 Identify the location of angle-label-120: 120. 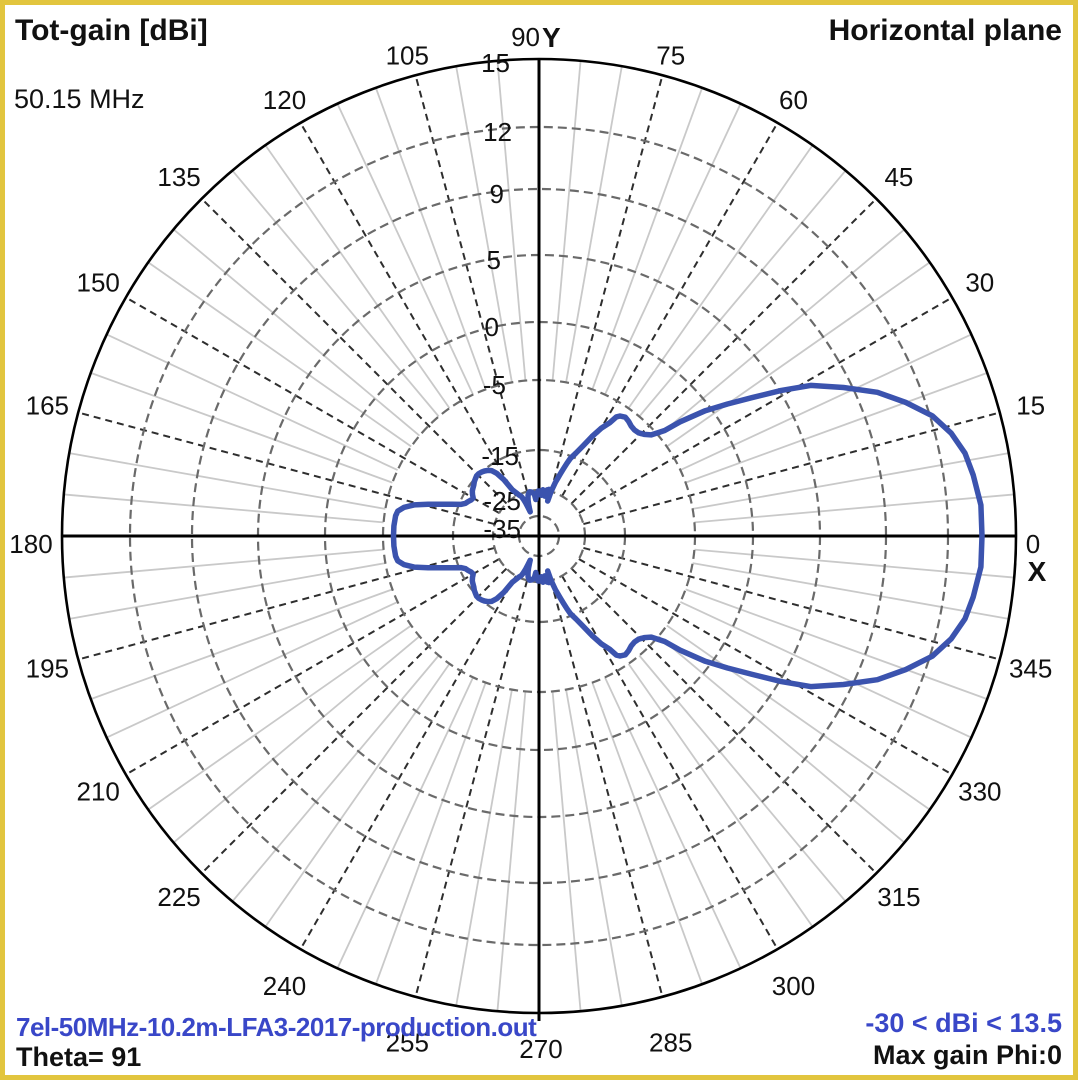
(284, 100).